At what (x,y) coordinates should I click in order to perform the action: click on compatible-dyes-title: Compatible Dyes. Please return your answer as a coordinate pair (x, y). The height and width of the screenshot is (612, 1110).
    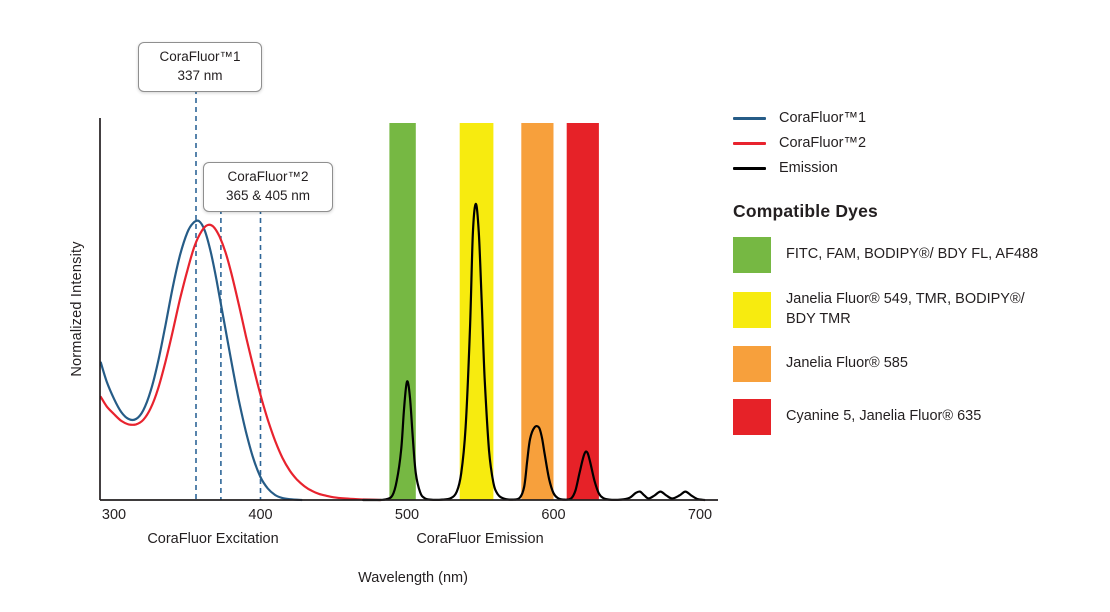
    Looking at the image, I should click on (805, 211).